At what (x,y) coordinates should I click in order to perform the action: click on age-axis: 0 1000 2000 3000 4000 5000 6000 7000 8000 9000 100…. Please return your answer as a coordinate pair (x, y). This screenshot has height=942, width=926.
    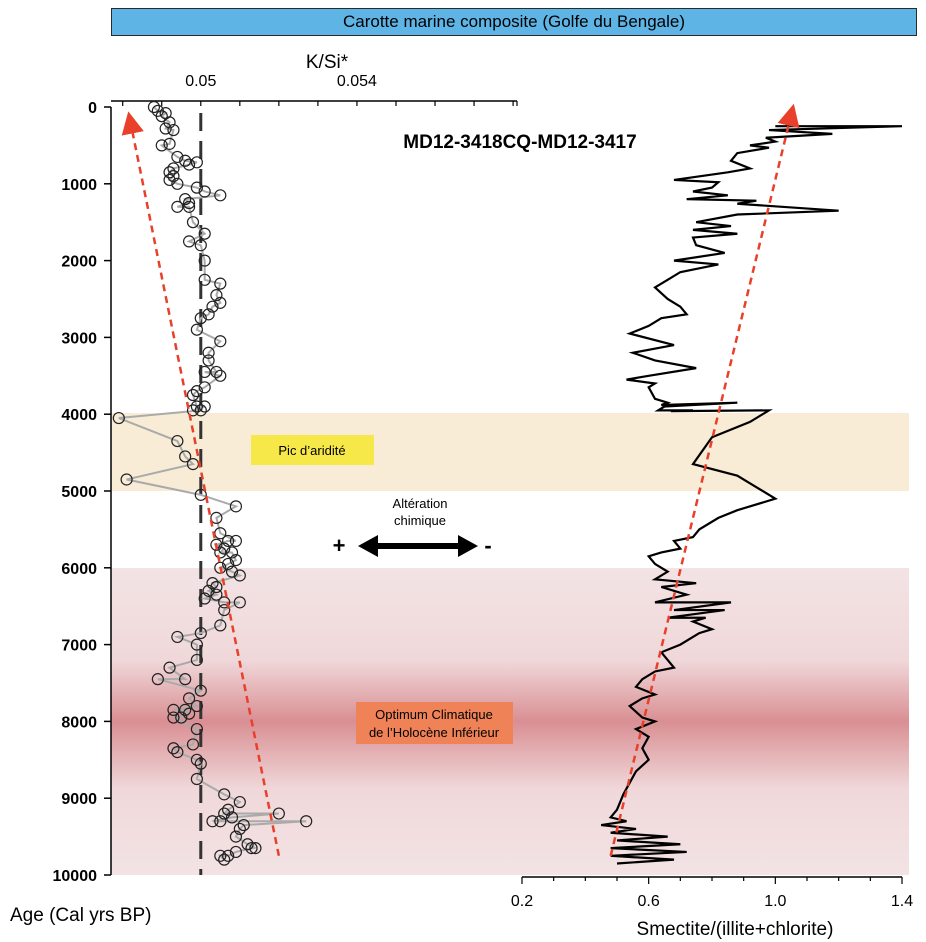
    Looking at the image, I should click on (82, 492).